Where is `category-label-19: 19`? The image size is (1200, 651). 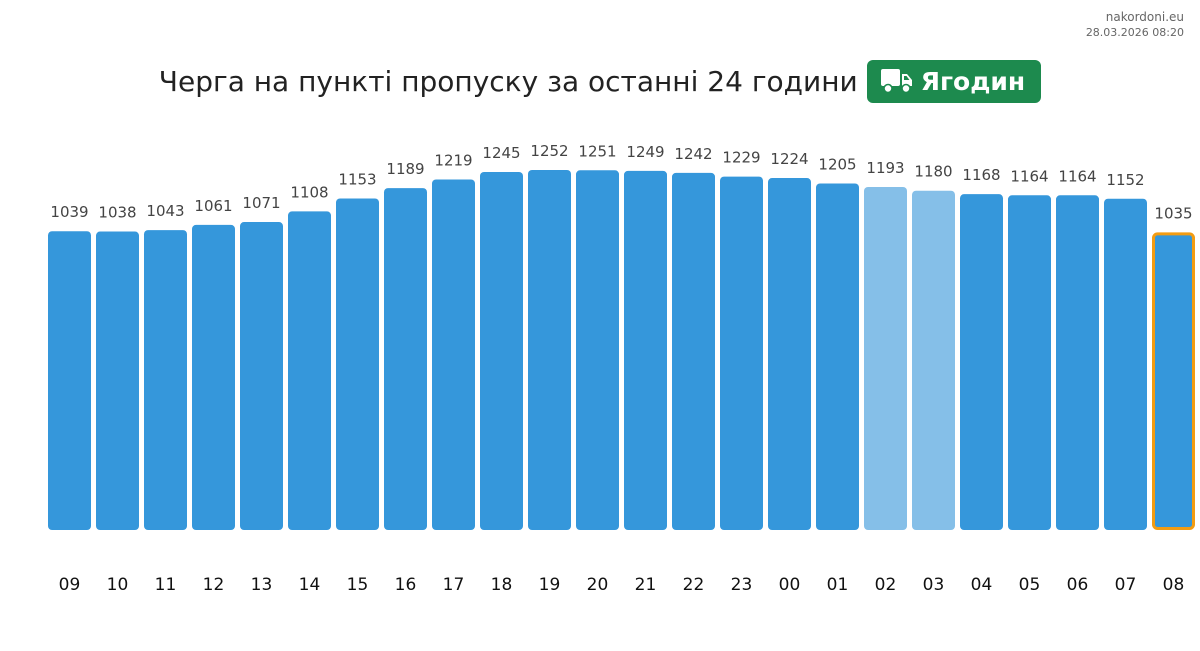 category-label-19: 19 is located at coordinates (550, 585).